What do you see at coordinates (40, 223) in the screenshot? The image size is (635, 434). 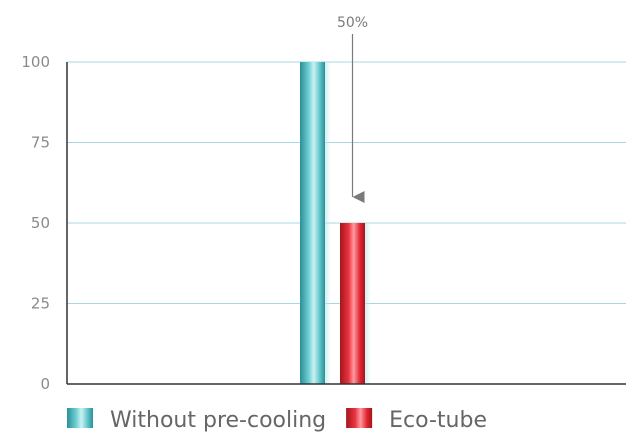 I see `y-tick-label: 50` at bounding box center [40, 223].